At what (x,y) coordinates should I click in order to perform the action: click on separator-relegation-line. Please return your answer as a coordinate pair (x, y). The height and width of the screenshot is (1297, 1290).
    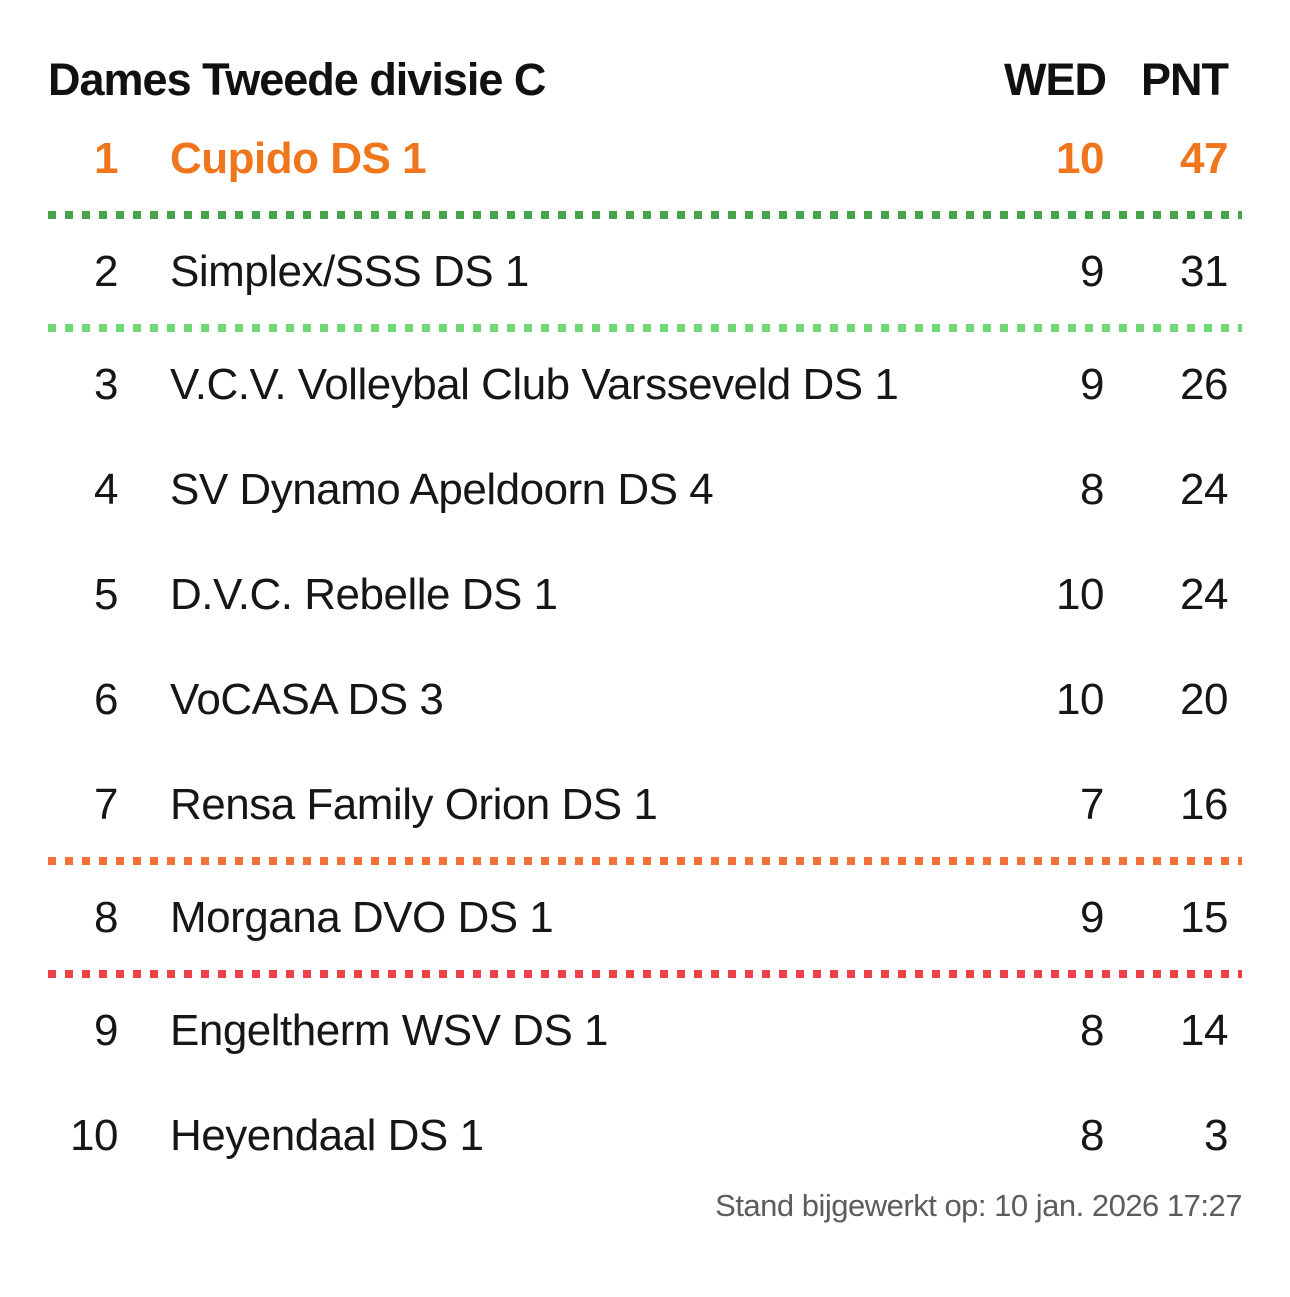
    Looking at the image, I should click on (645, 974).